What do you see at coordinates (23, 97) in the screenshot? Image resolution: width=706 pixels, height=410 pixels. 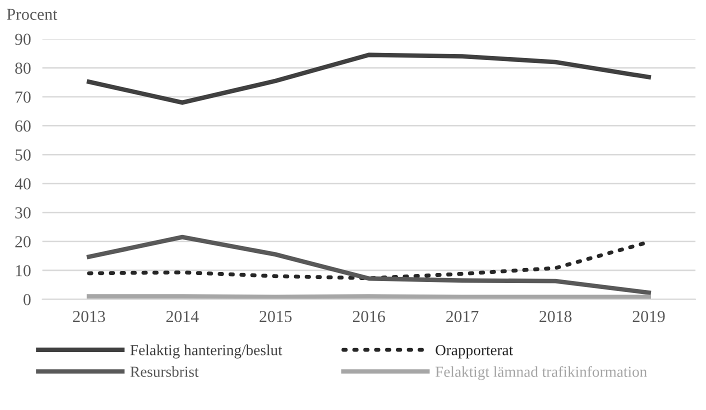 I see `y-tick-label: 70` at bounding box center [23, 97].